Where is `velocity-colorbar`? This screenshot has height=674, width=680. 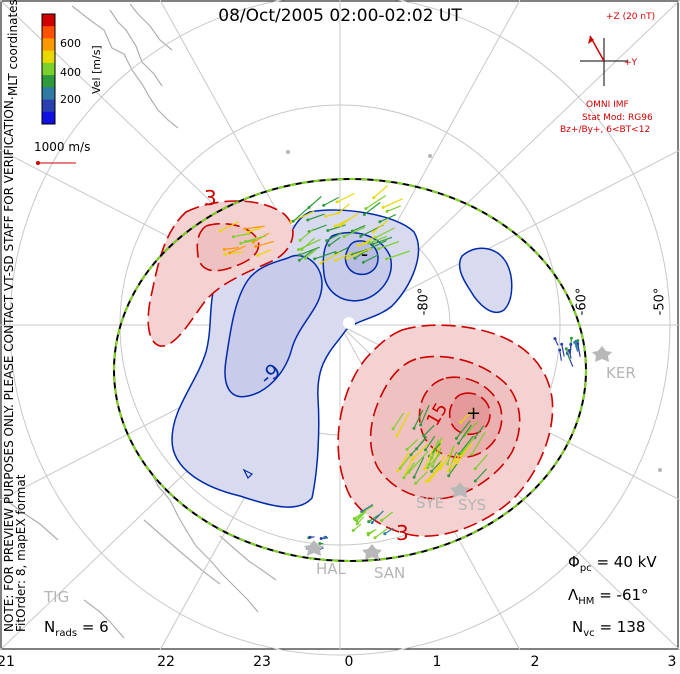 velocity-colorbar is located at coordinates (48, 69).